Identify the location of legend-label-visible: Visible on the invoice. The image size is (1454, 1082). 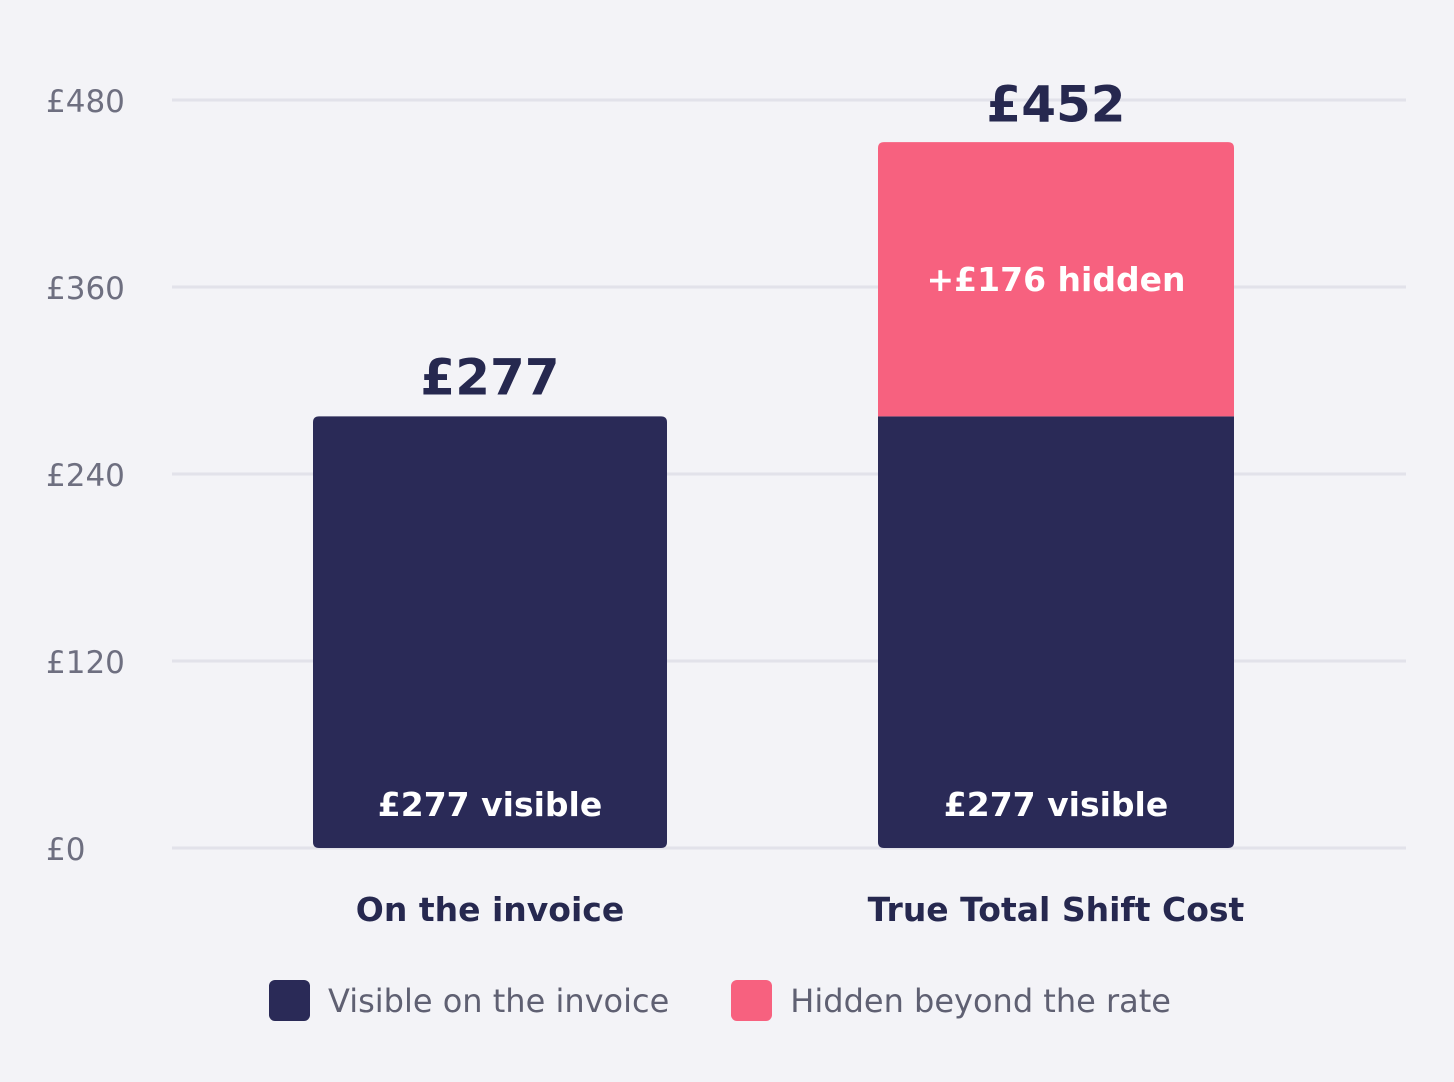
(499, 1000).